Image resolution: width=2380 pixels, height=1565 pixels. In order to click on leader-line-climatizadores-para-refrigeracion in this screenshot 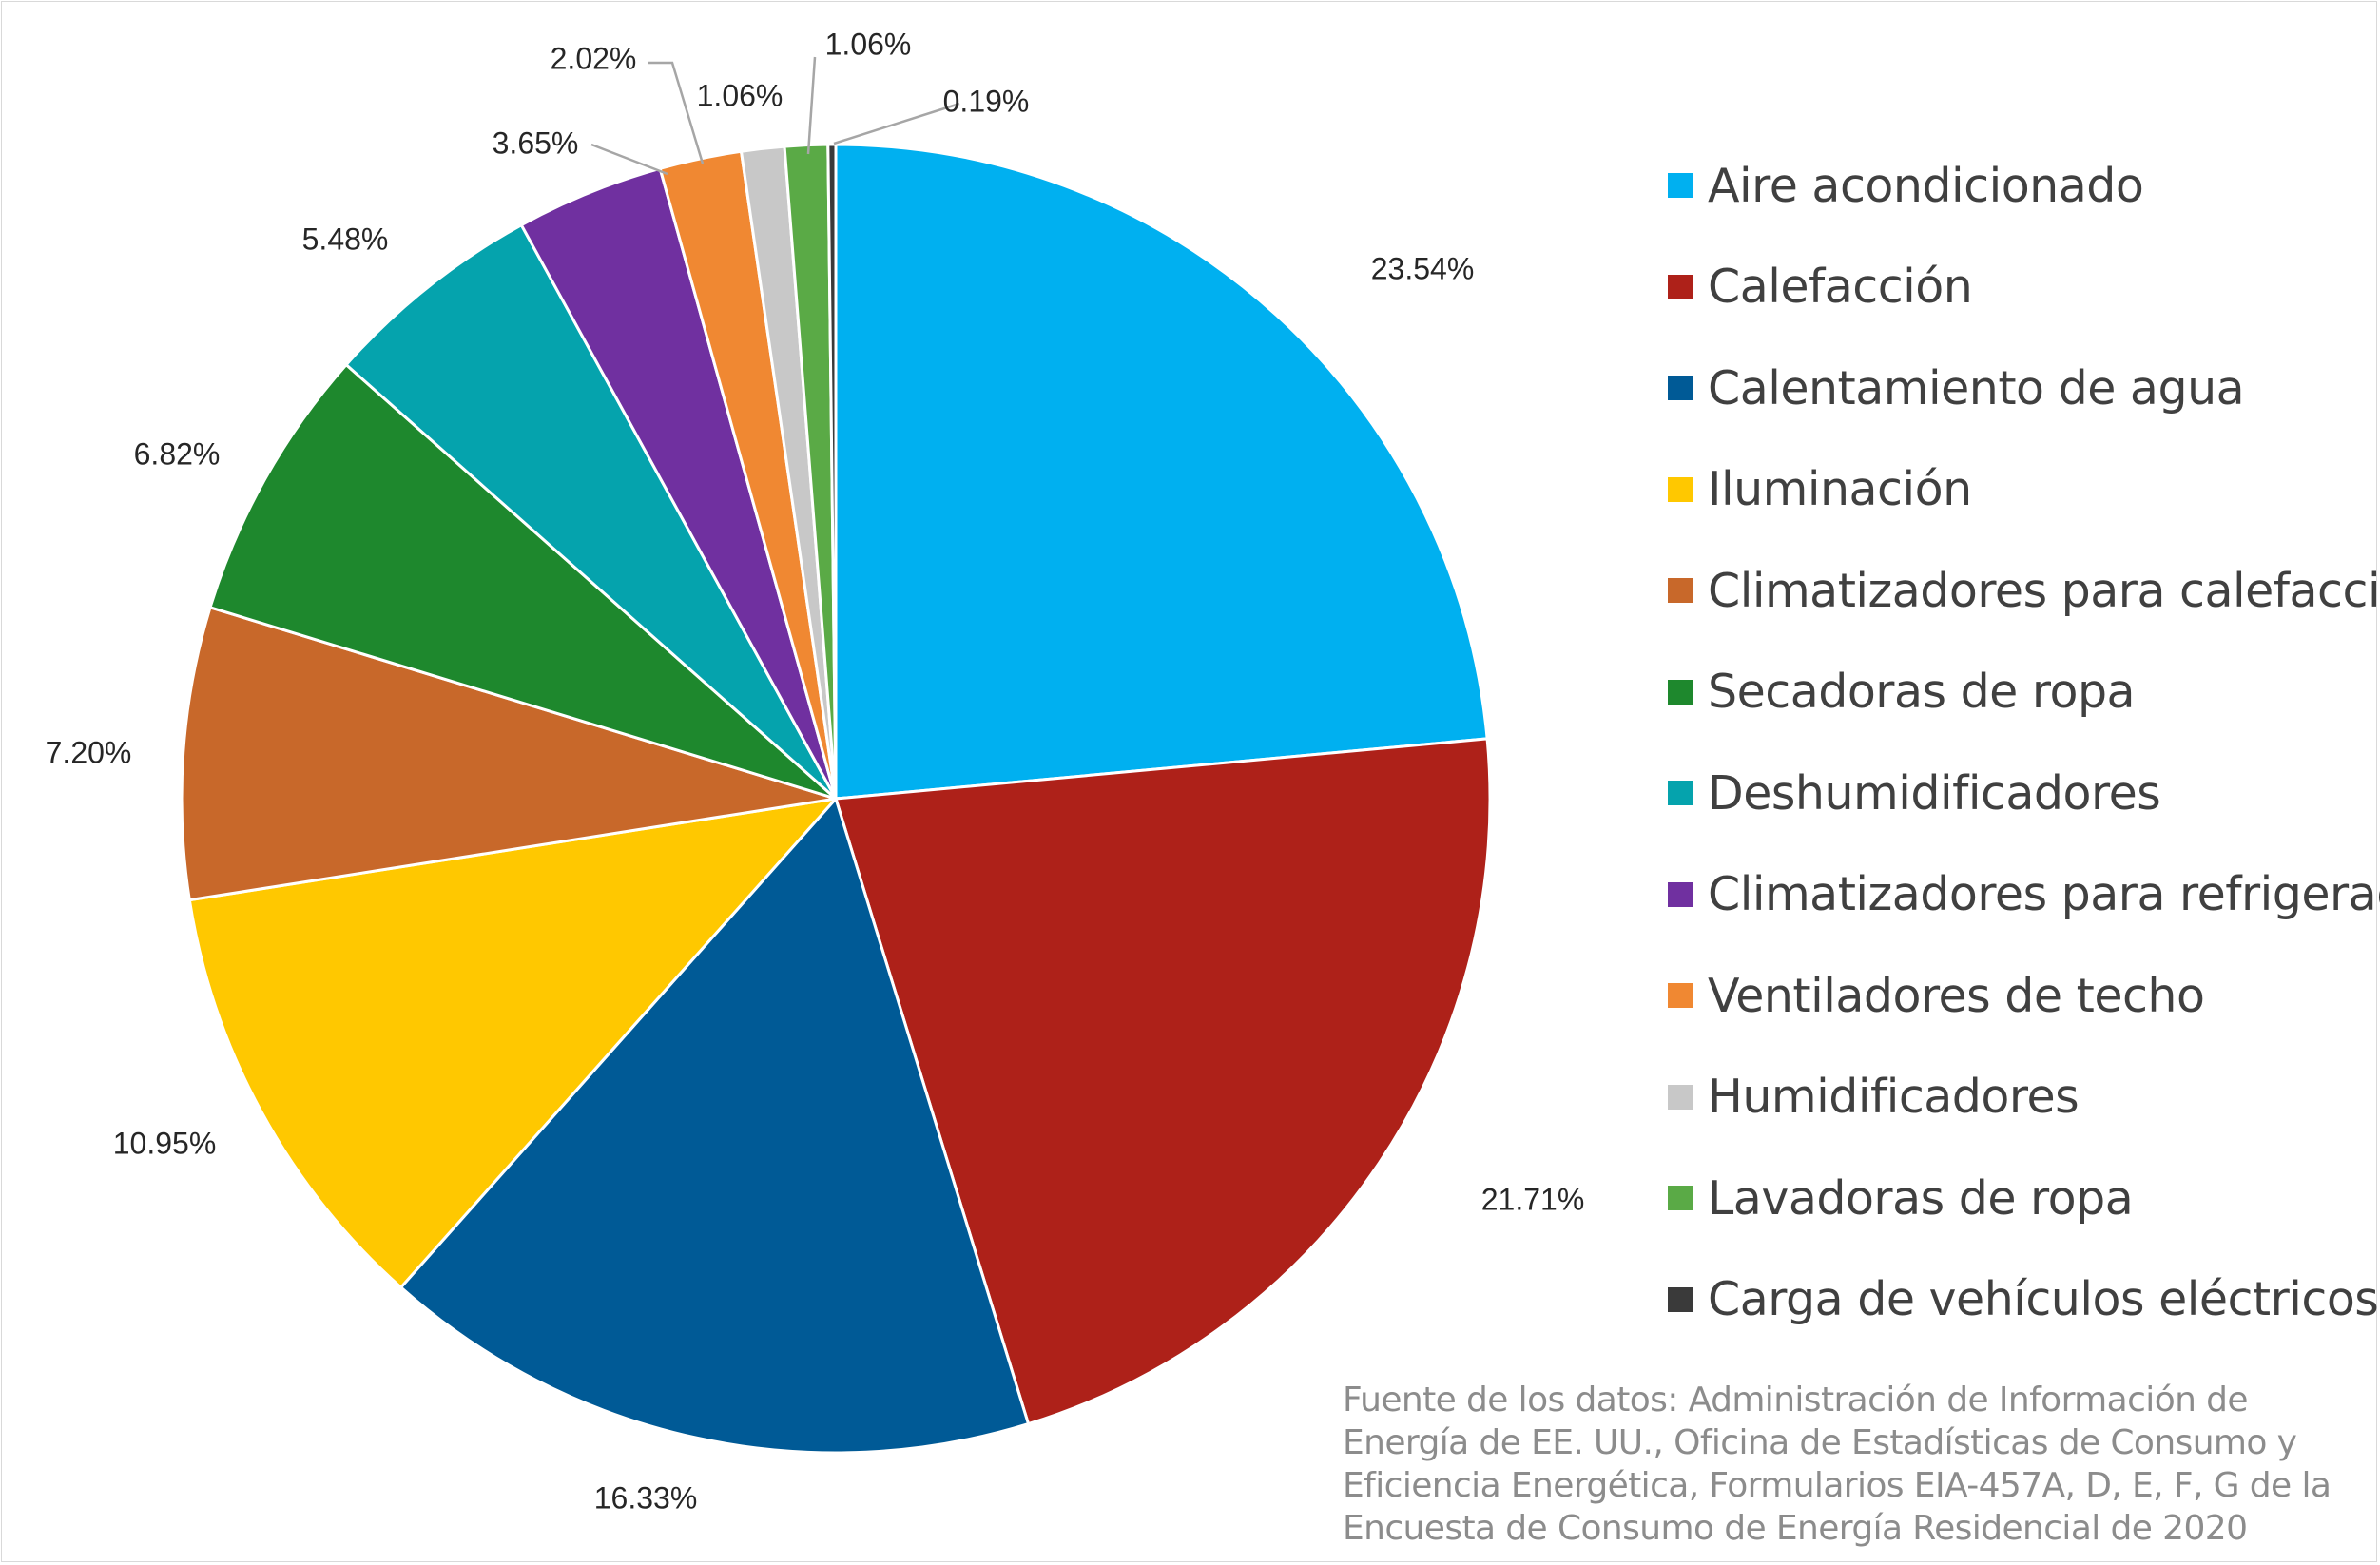, I will do `click(629, 159)`.